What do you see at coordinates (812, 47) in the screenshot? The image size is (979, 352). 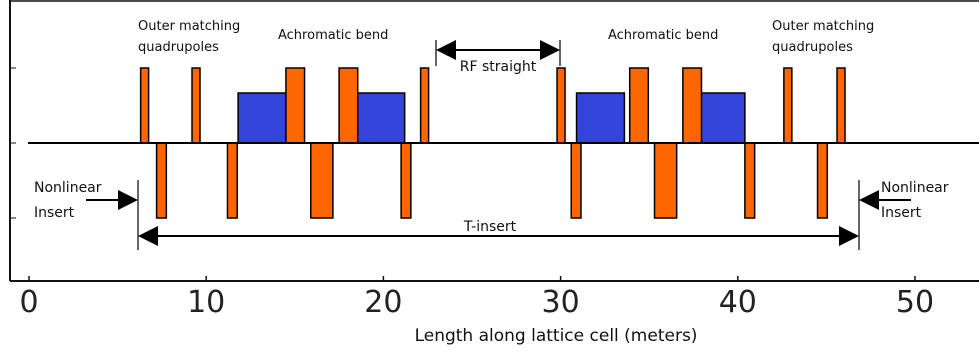 I see `outer-right-line2: quadrupoles` at bounding box center [812, 47].